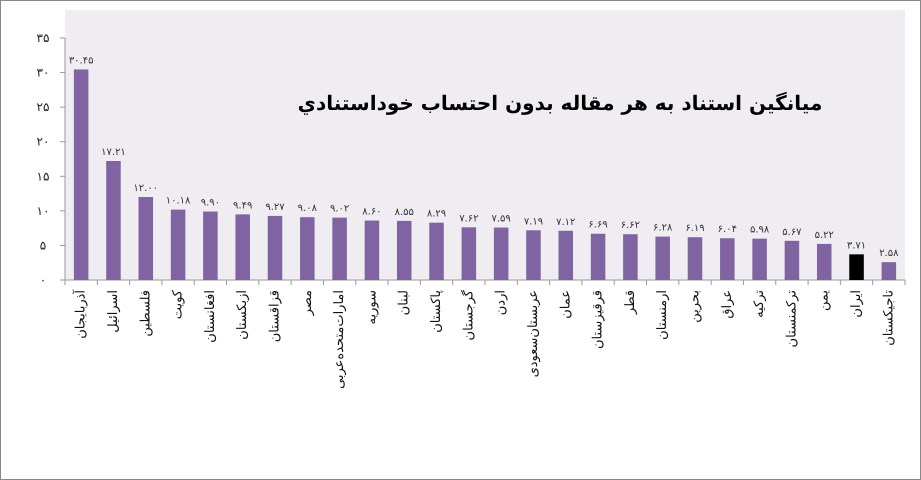 The height and width of the screenshot is (480, 921). Describe the element at coordinates (404, 303) in the screenshot. I see `x-tick-label: لبنان` at that location.